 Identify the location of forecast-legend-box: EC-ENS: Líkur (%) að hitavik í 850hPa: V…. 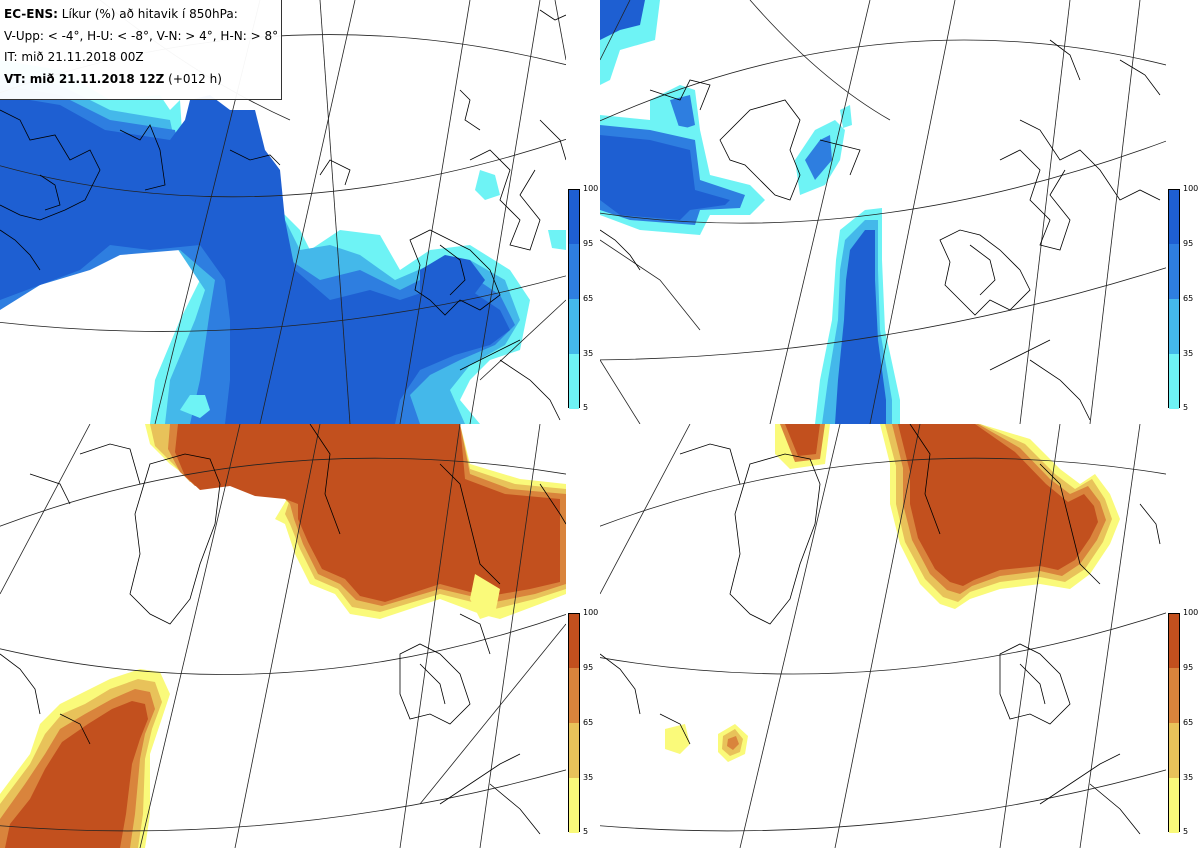
(141, 50).